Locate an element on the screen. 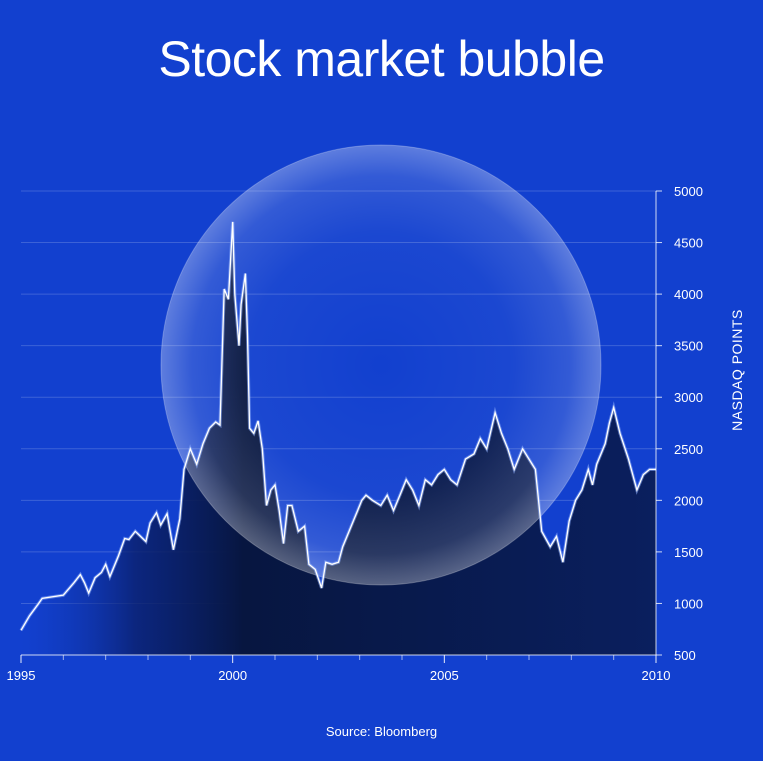  page-title: Stock market bubble is located at coordinates (381, 59).